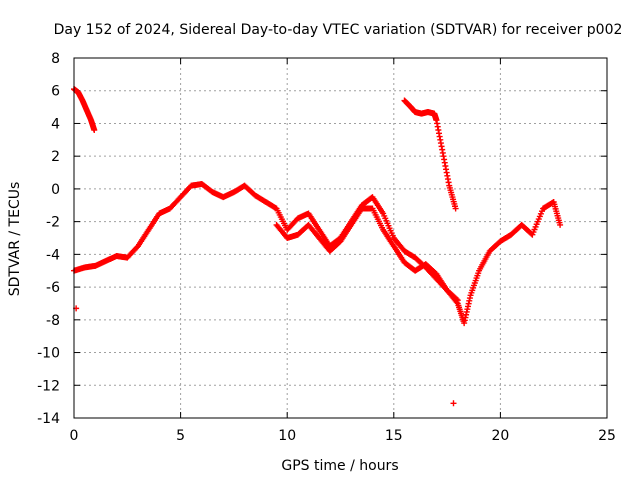  Describe the element at coordinates (607, 436) in the screenshot. I see `x-tick-label: 25` at that location.